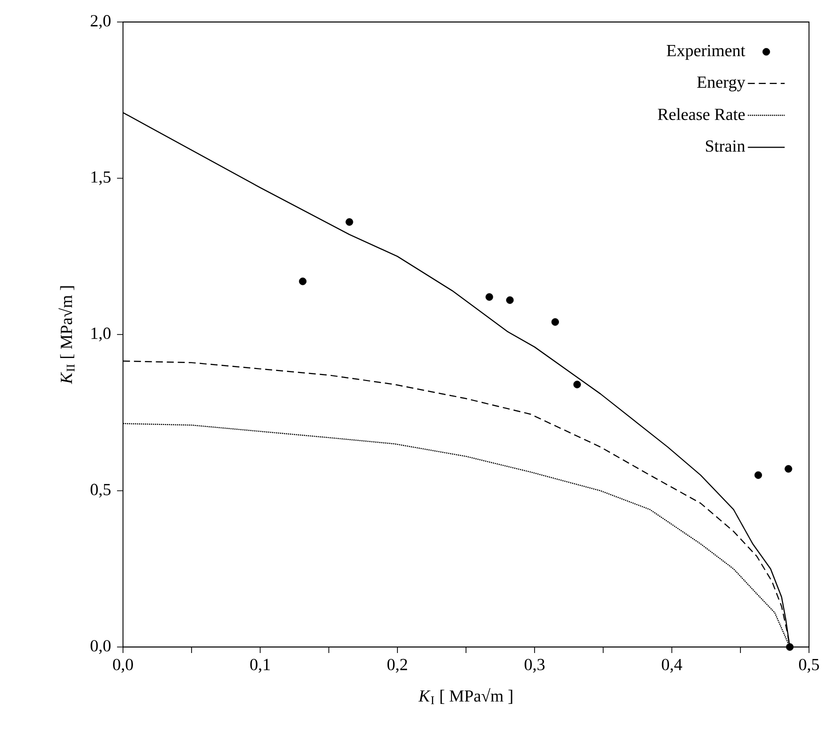 This screenshot has width=822, height=746. Describe the element at coordinates (101, 178) in the screenshot. I see `y-tick-label: 1,5` at that location.